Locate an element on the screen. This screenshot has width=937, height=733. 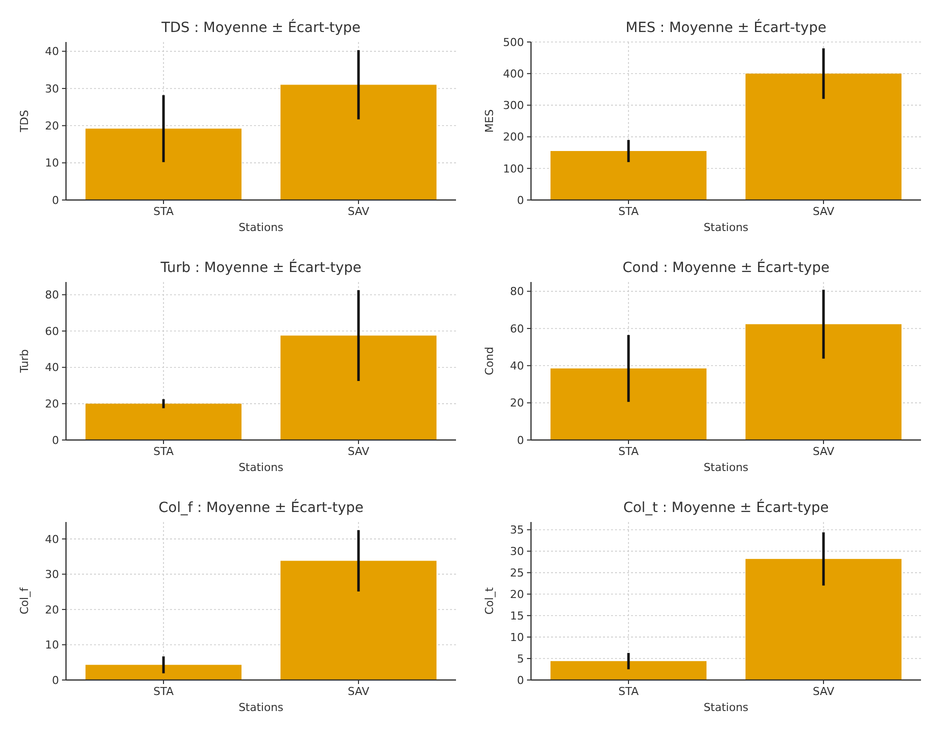
y-tick-label: 25 is located at coordinates (517, 573).